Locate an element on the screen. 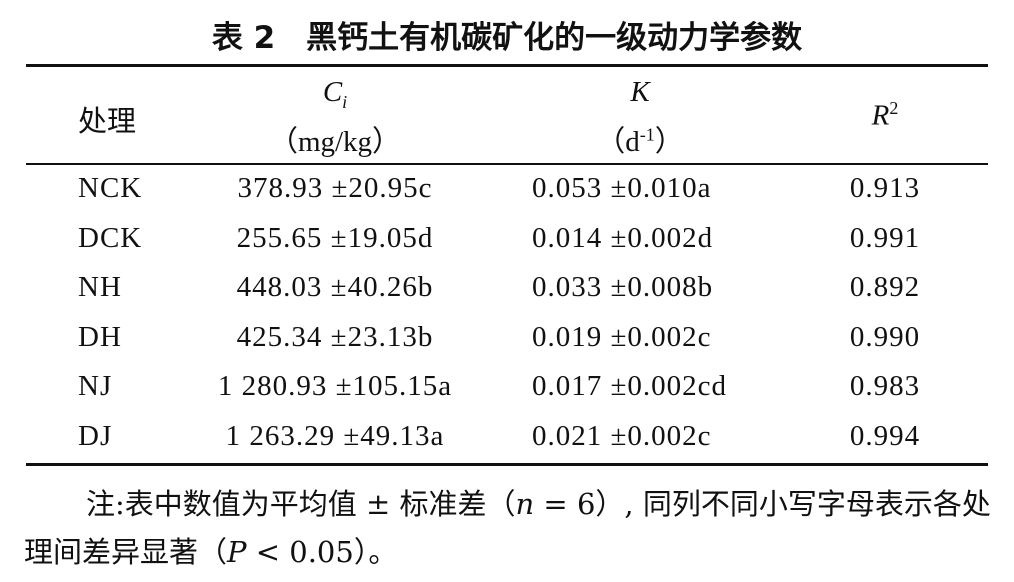 The image size is (1014, 582). unit-part: ） is located at coordinates (669, 142).